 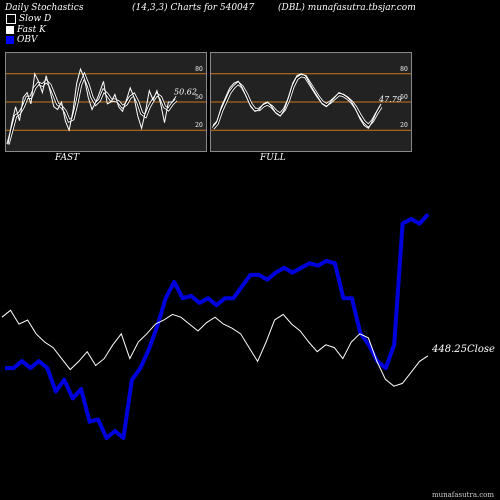 What do you see at coordinates (199, 97) in the screenshot?
I see `fast-tick-label: 50` at bounding box center [199, 97].